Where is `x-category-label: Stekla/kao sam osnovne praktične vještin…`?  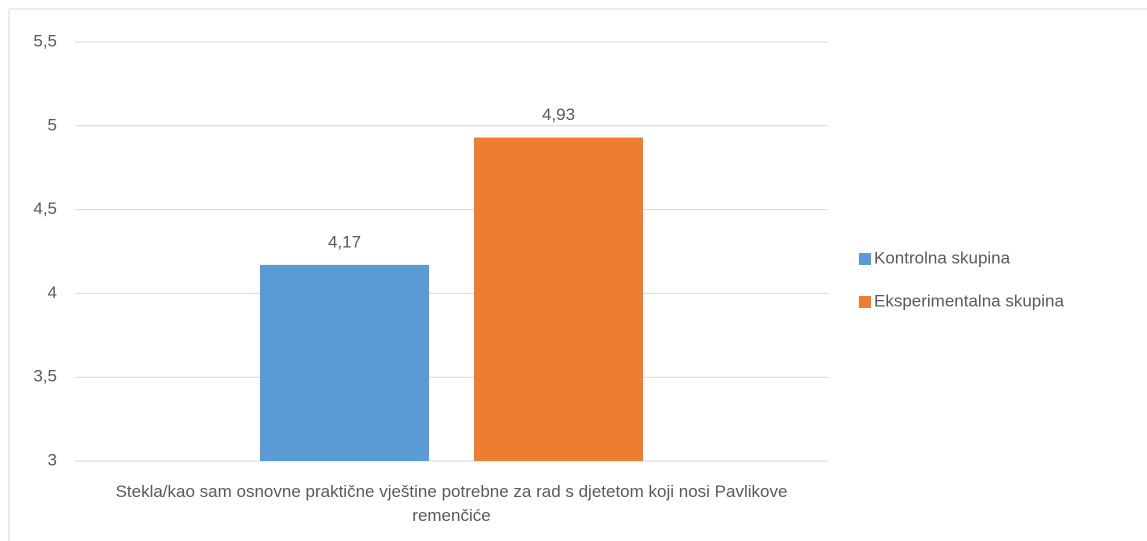 x-category-label: Stekla/kao sam osnovne praktične vještin… is located at coordinates (451, 503).